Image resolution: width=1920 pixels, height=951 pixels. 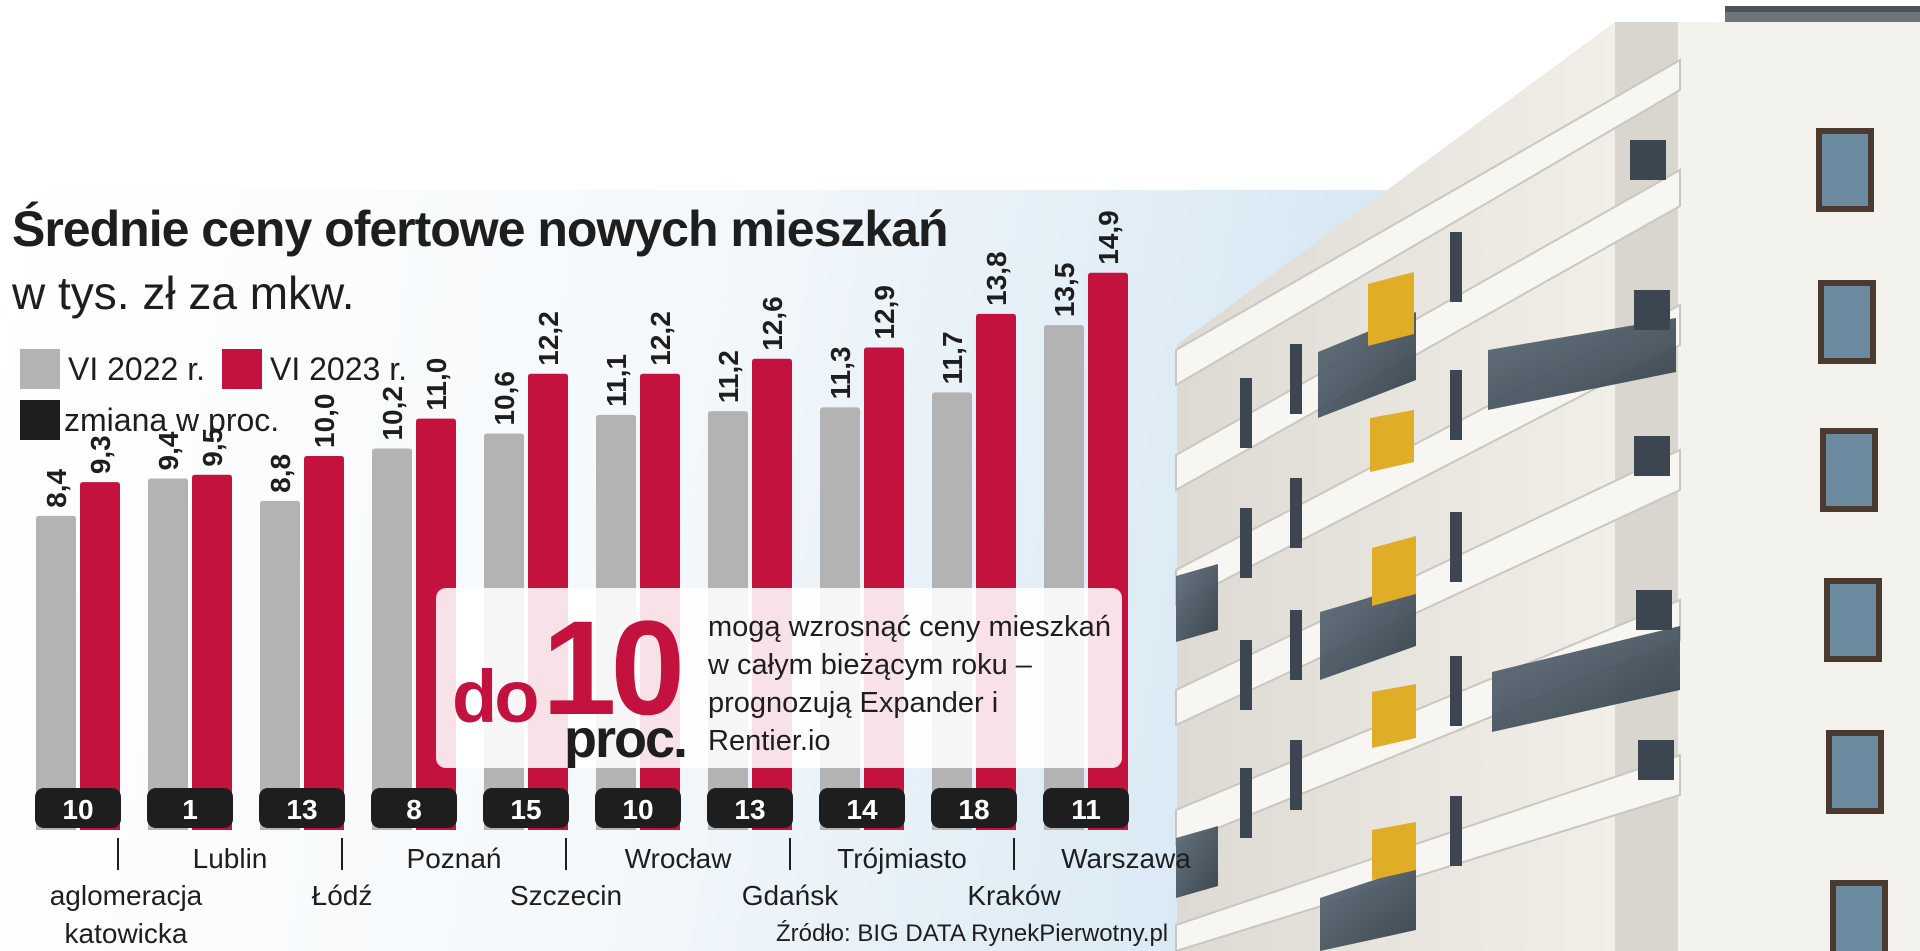 What do you see at coordinates (1014, 895) in the screenshot?
I see `category-label: Kraków` at bounding box center [1014, 895].